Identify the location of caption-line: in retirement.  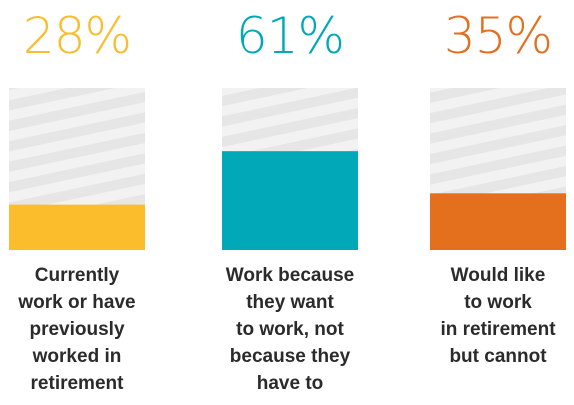
(498, 329).